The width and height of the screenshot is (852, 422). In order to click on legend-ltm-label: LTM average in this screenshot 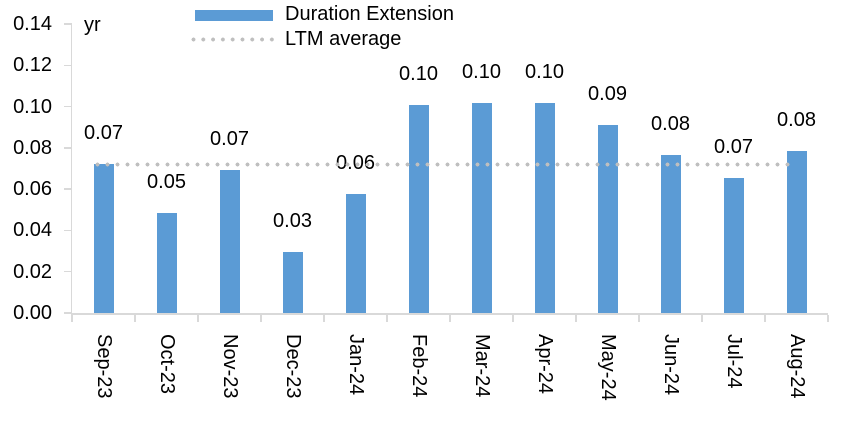, I will do `click(343, 39)`.